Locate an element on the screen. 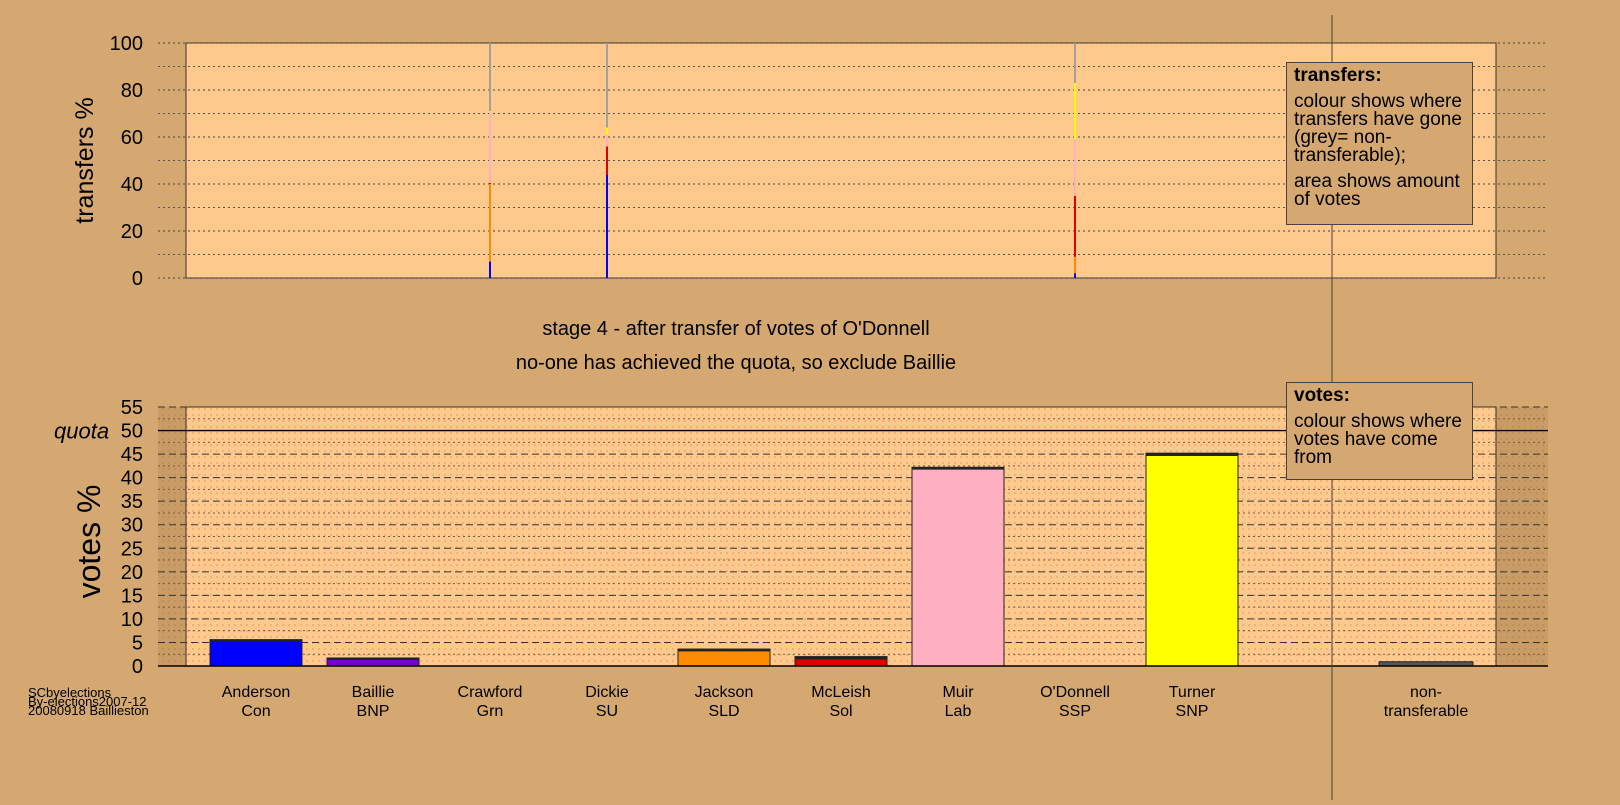  transfers-y-tick-label: 100 is located at coordinates (126, 44).